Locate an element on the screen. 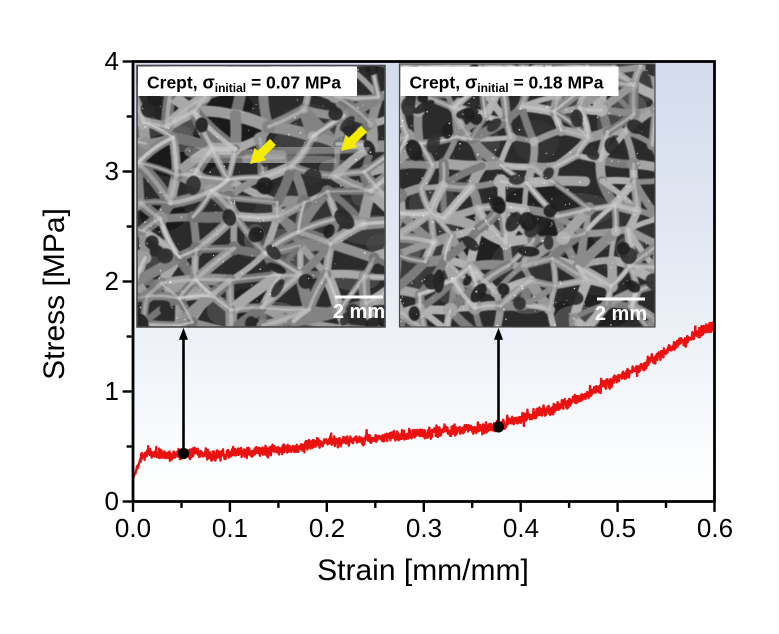  svg-text: 2 is located at coordinates (112, 281).